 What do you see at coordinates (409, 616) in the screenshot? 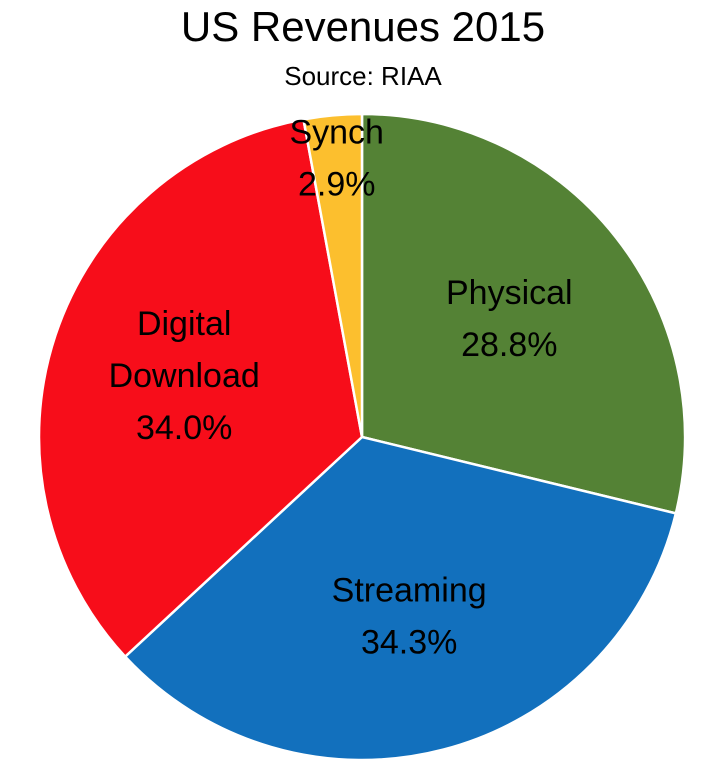
I see `slice-label-streaming: Streaming 34.3%` at bounding box center [409, 616].